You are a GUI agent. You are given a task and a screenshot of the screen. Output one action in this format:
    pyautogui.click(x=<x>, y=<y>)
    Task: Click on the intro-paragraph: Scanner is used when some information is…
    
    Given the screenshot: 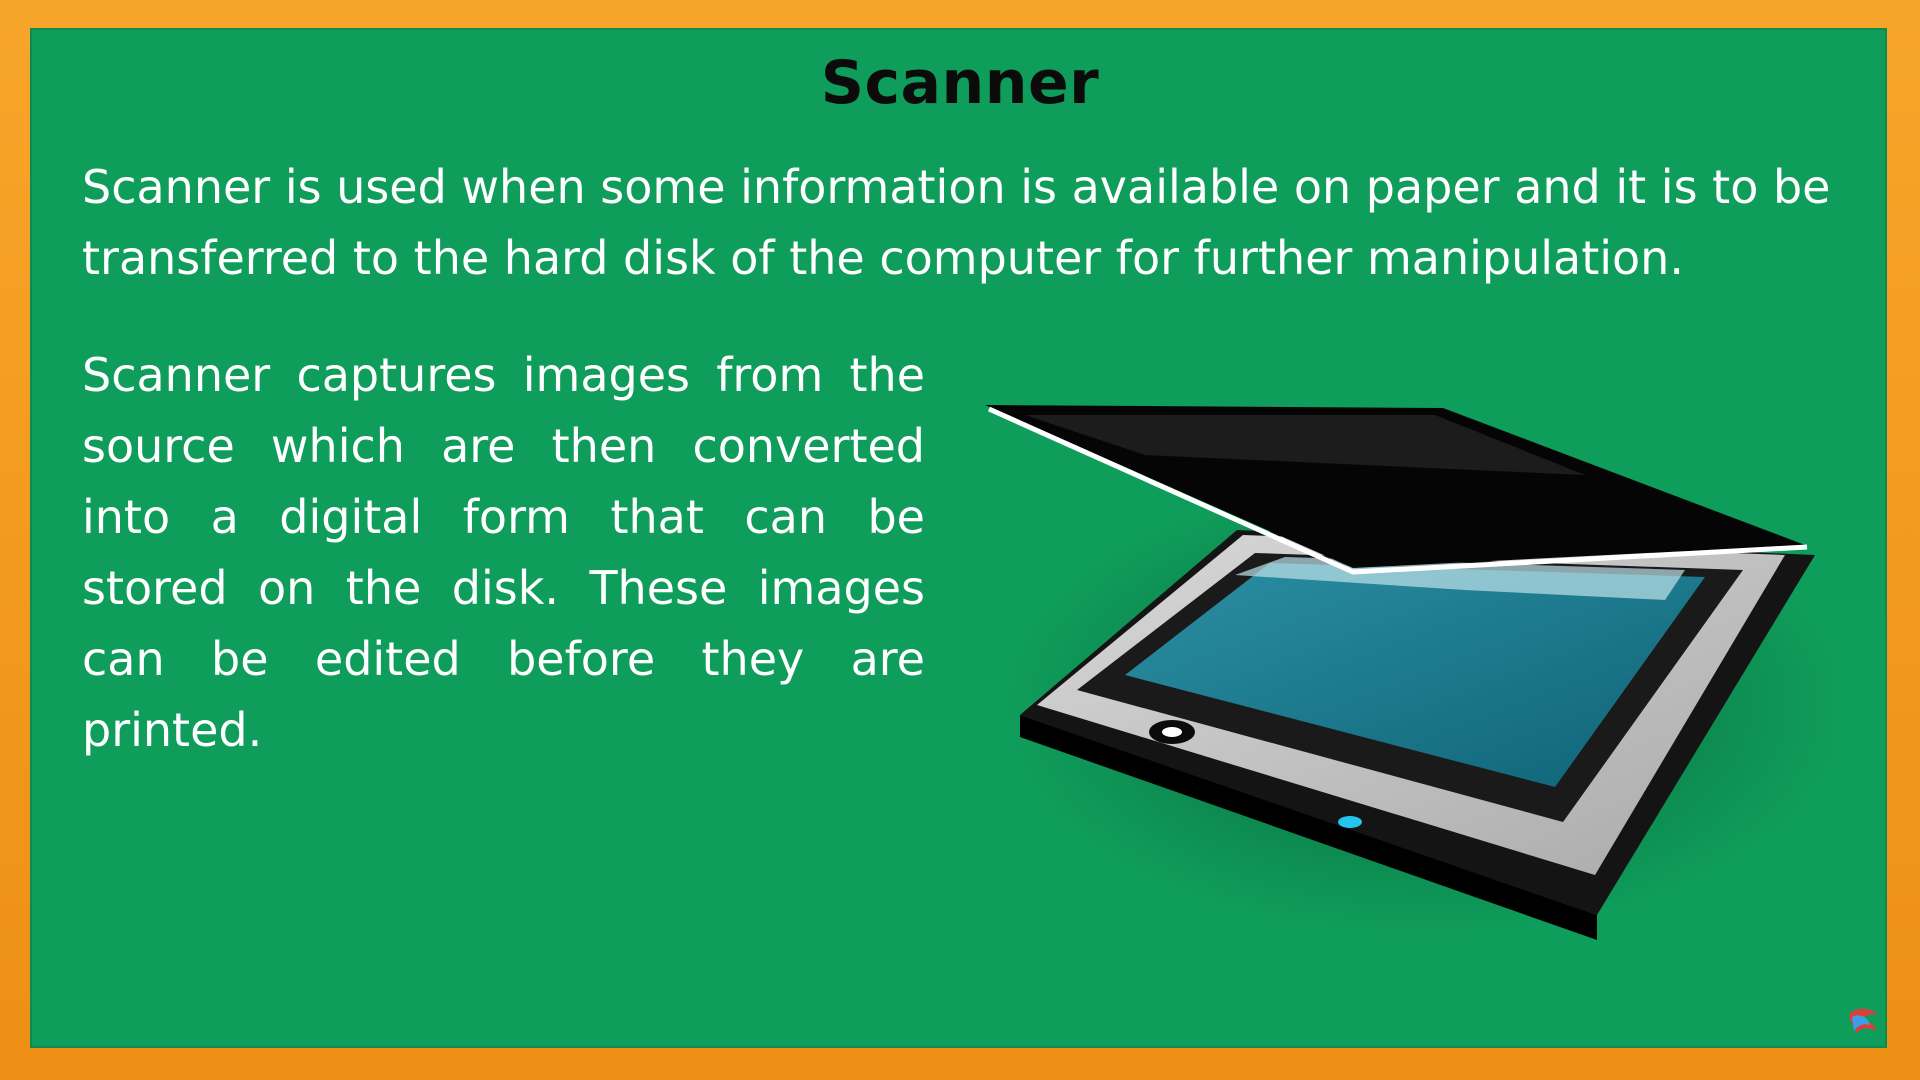 What is the action you would take?
    pyautogui.click(x=956, y=222)
    